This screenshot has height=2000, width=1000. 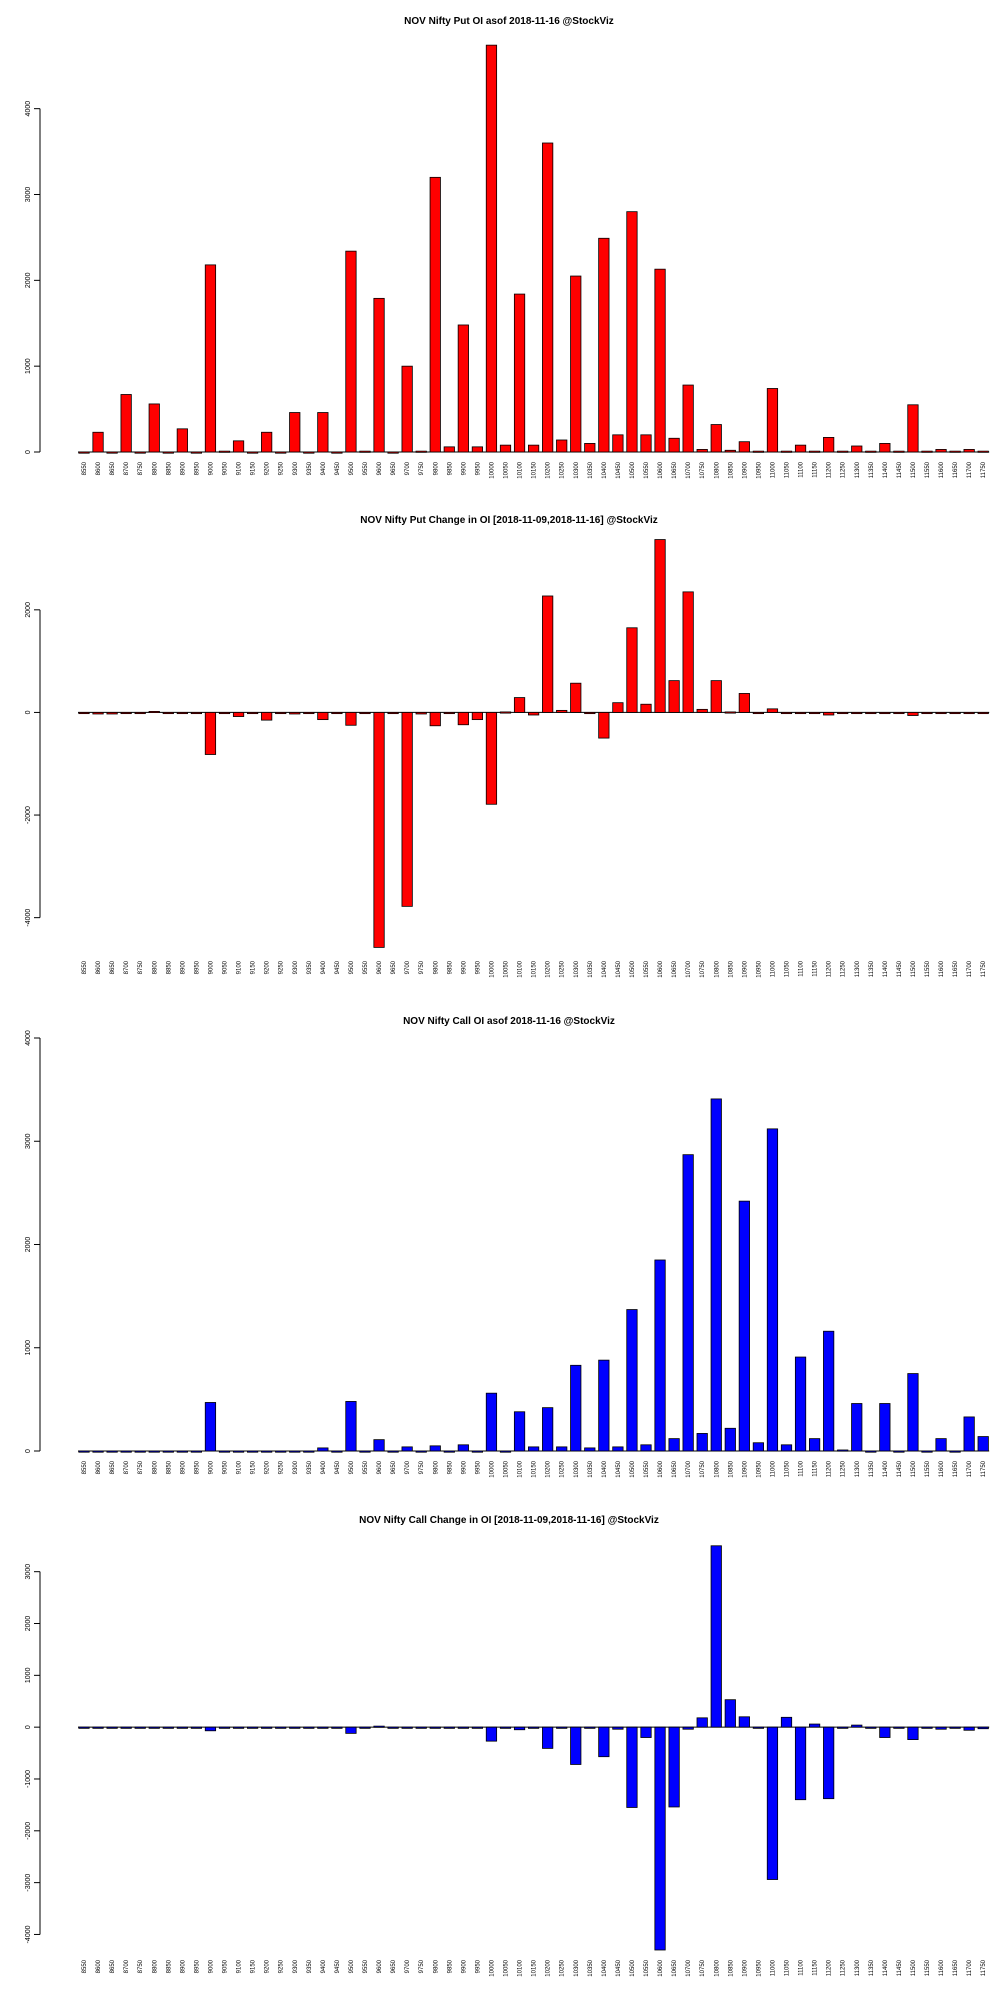 What do you see at coordinates (647, 1967) in the screenshot?
I see `x-tick-label: 10550` at bounding box center [647, 1967].